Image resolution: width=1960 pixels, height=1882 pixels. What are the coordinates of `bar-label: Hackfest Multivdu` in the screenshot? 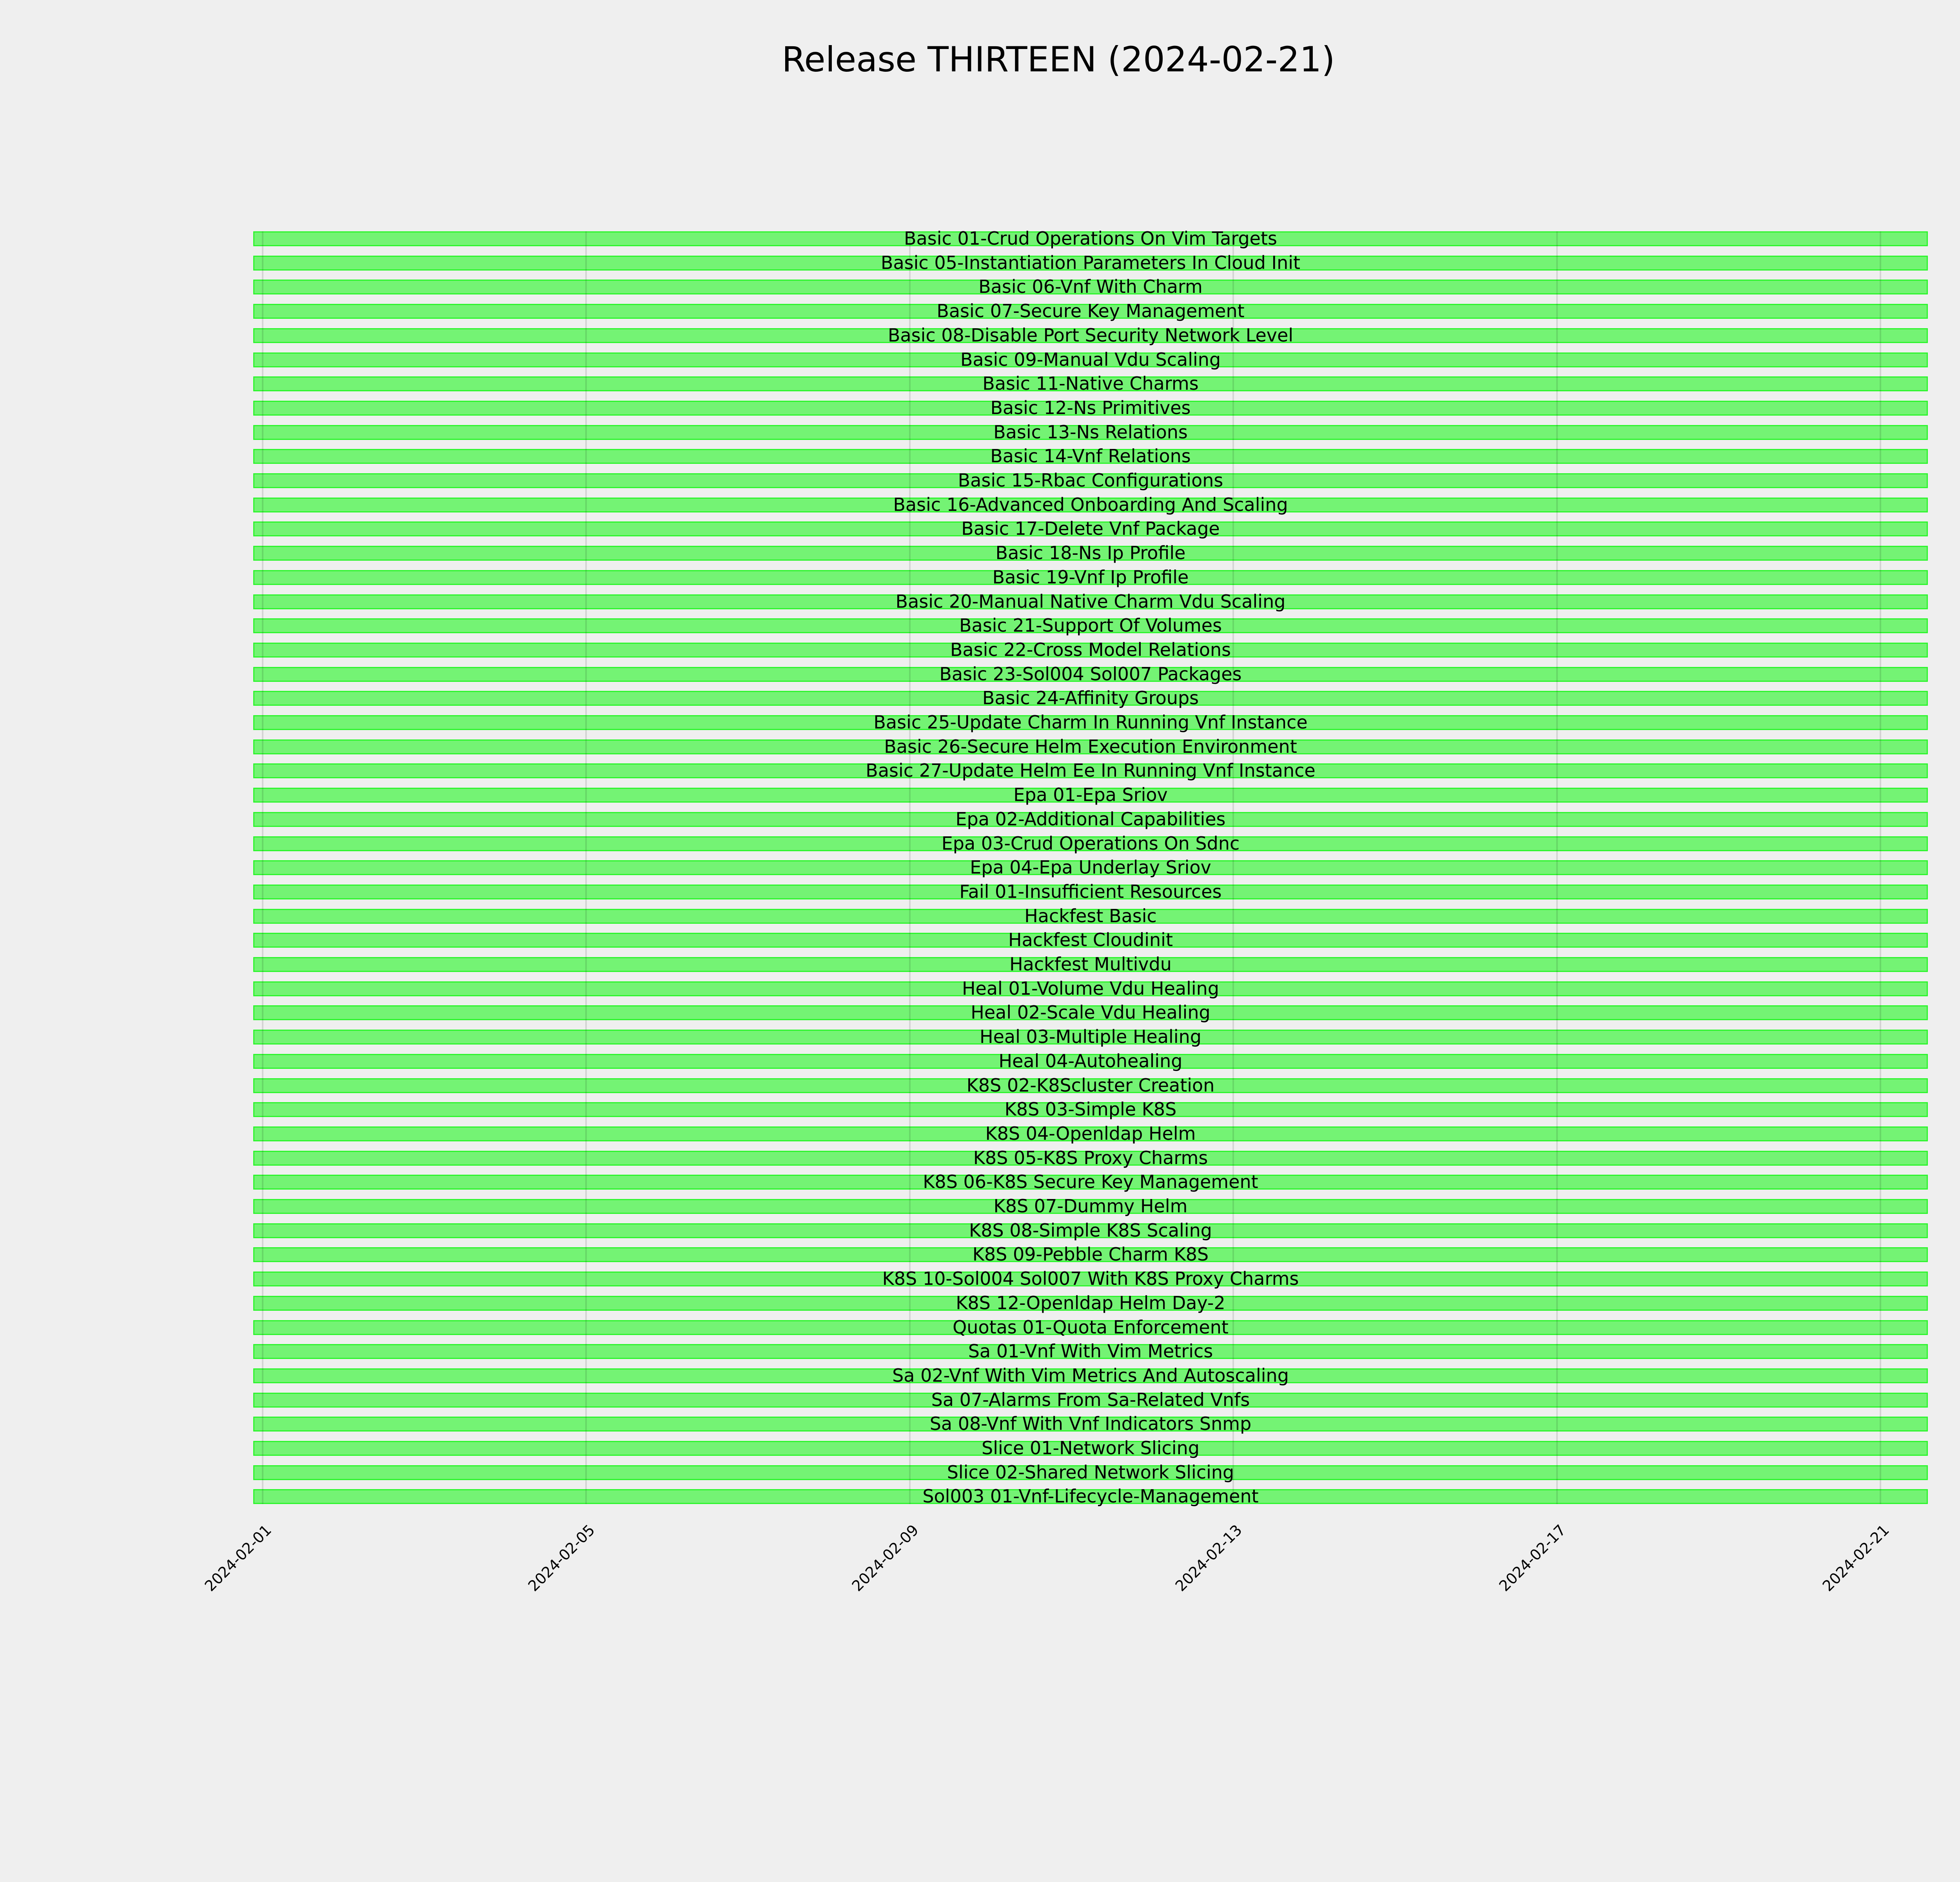 It's located at (1090, 964).